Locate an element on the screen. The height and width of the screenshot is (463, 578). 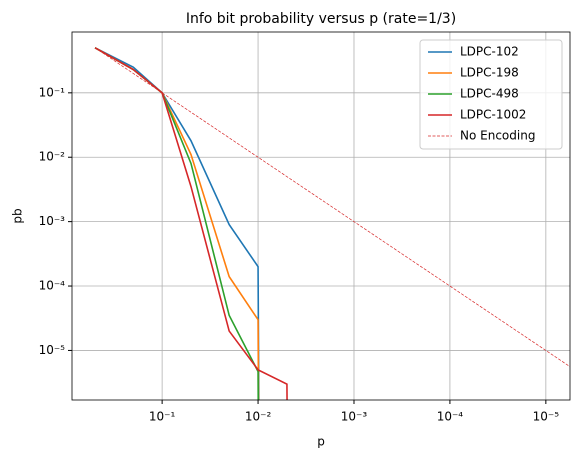
legend-box is located at coordinates (491, 94).